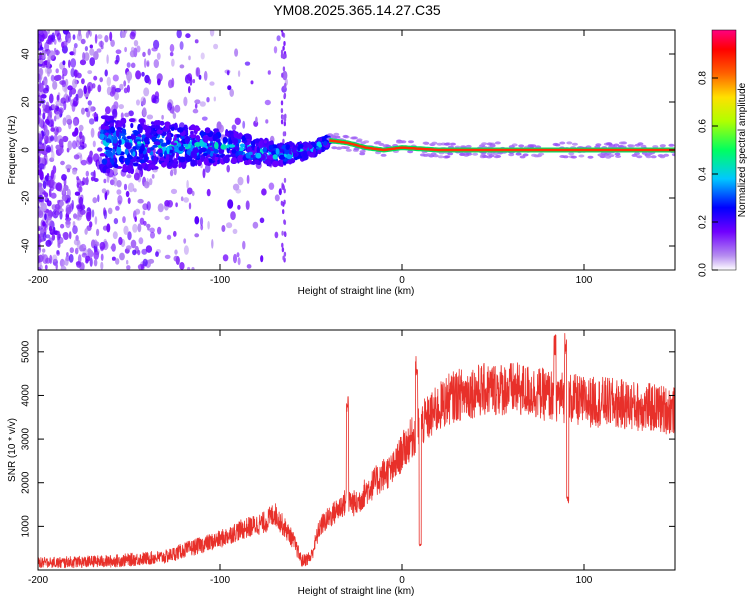  I want to click on spectrogram-x-tick-label: -200, so click(38, 280).